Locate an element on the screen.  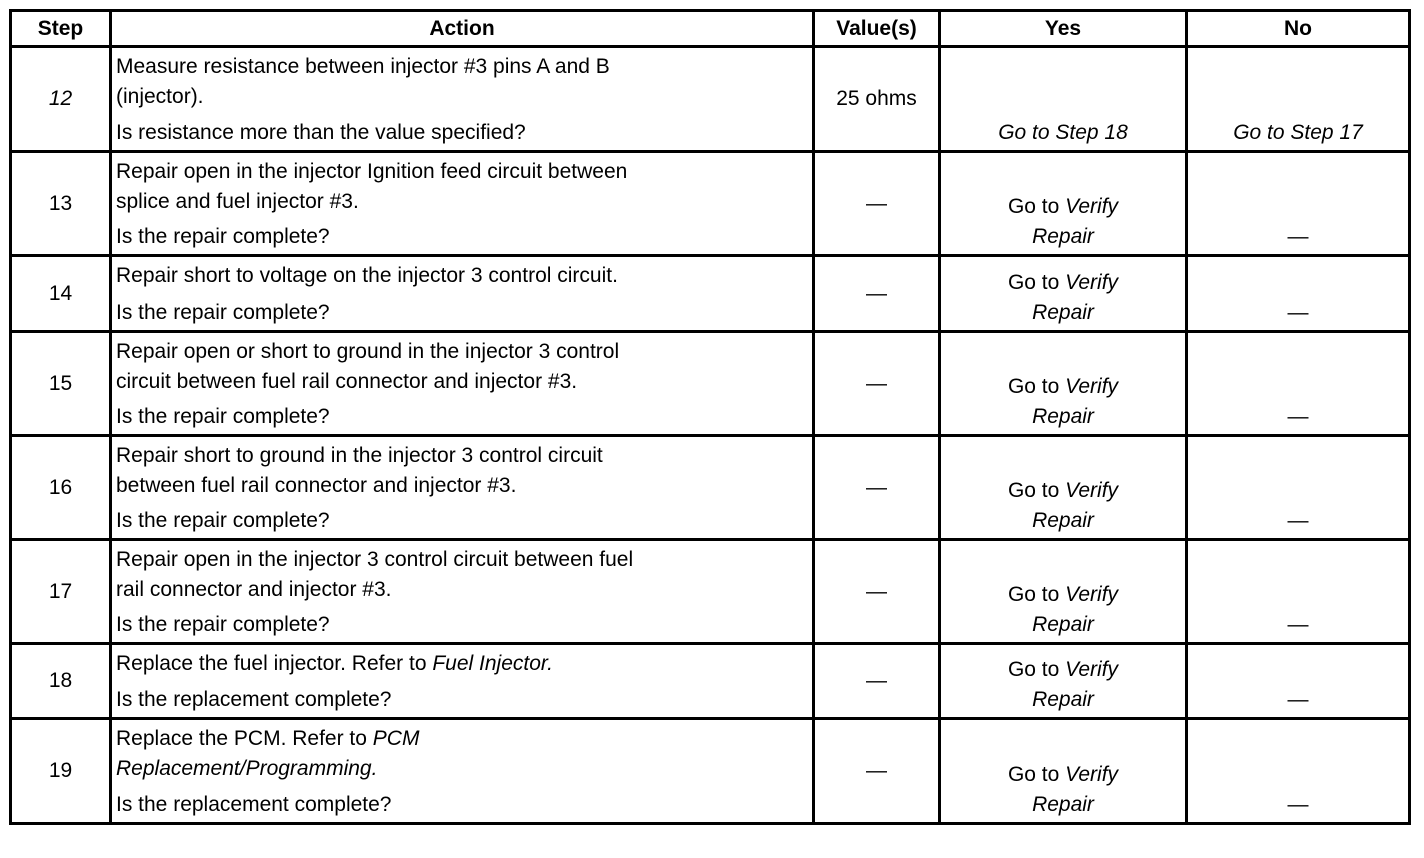
step-number: 12 is located at coordinates (60, 99).